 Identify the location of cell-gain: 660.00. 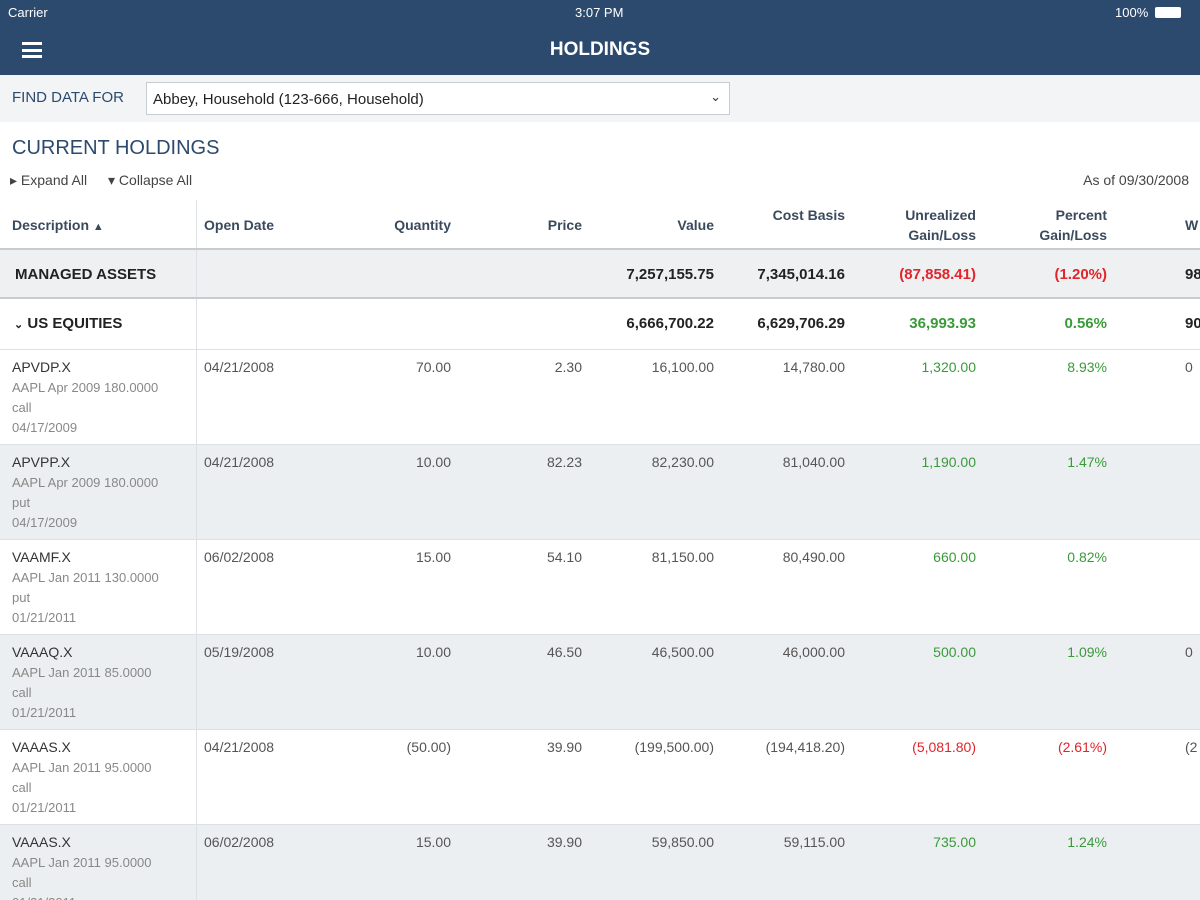
(954, 557).